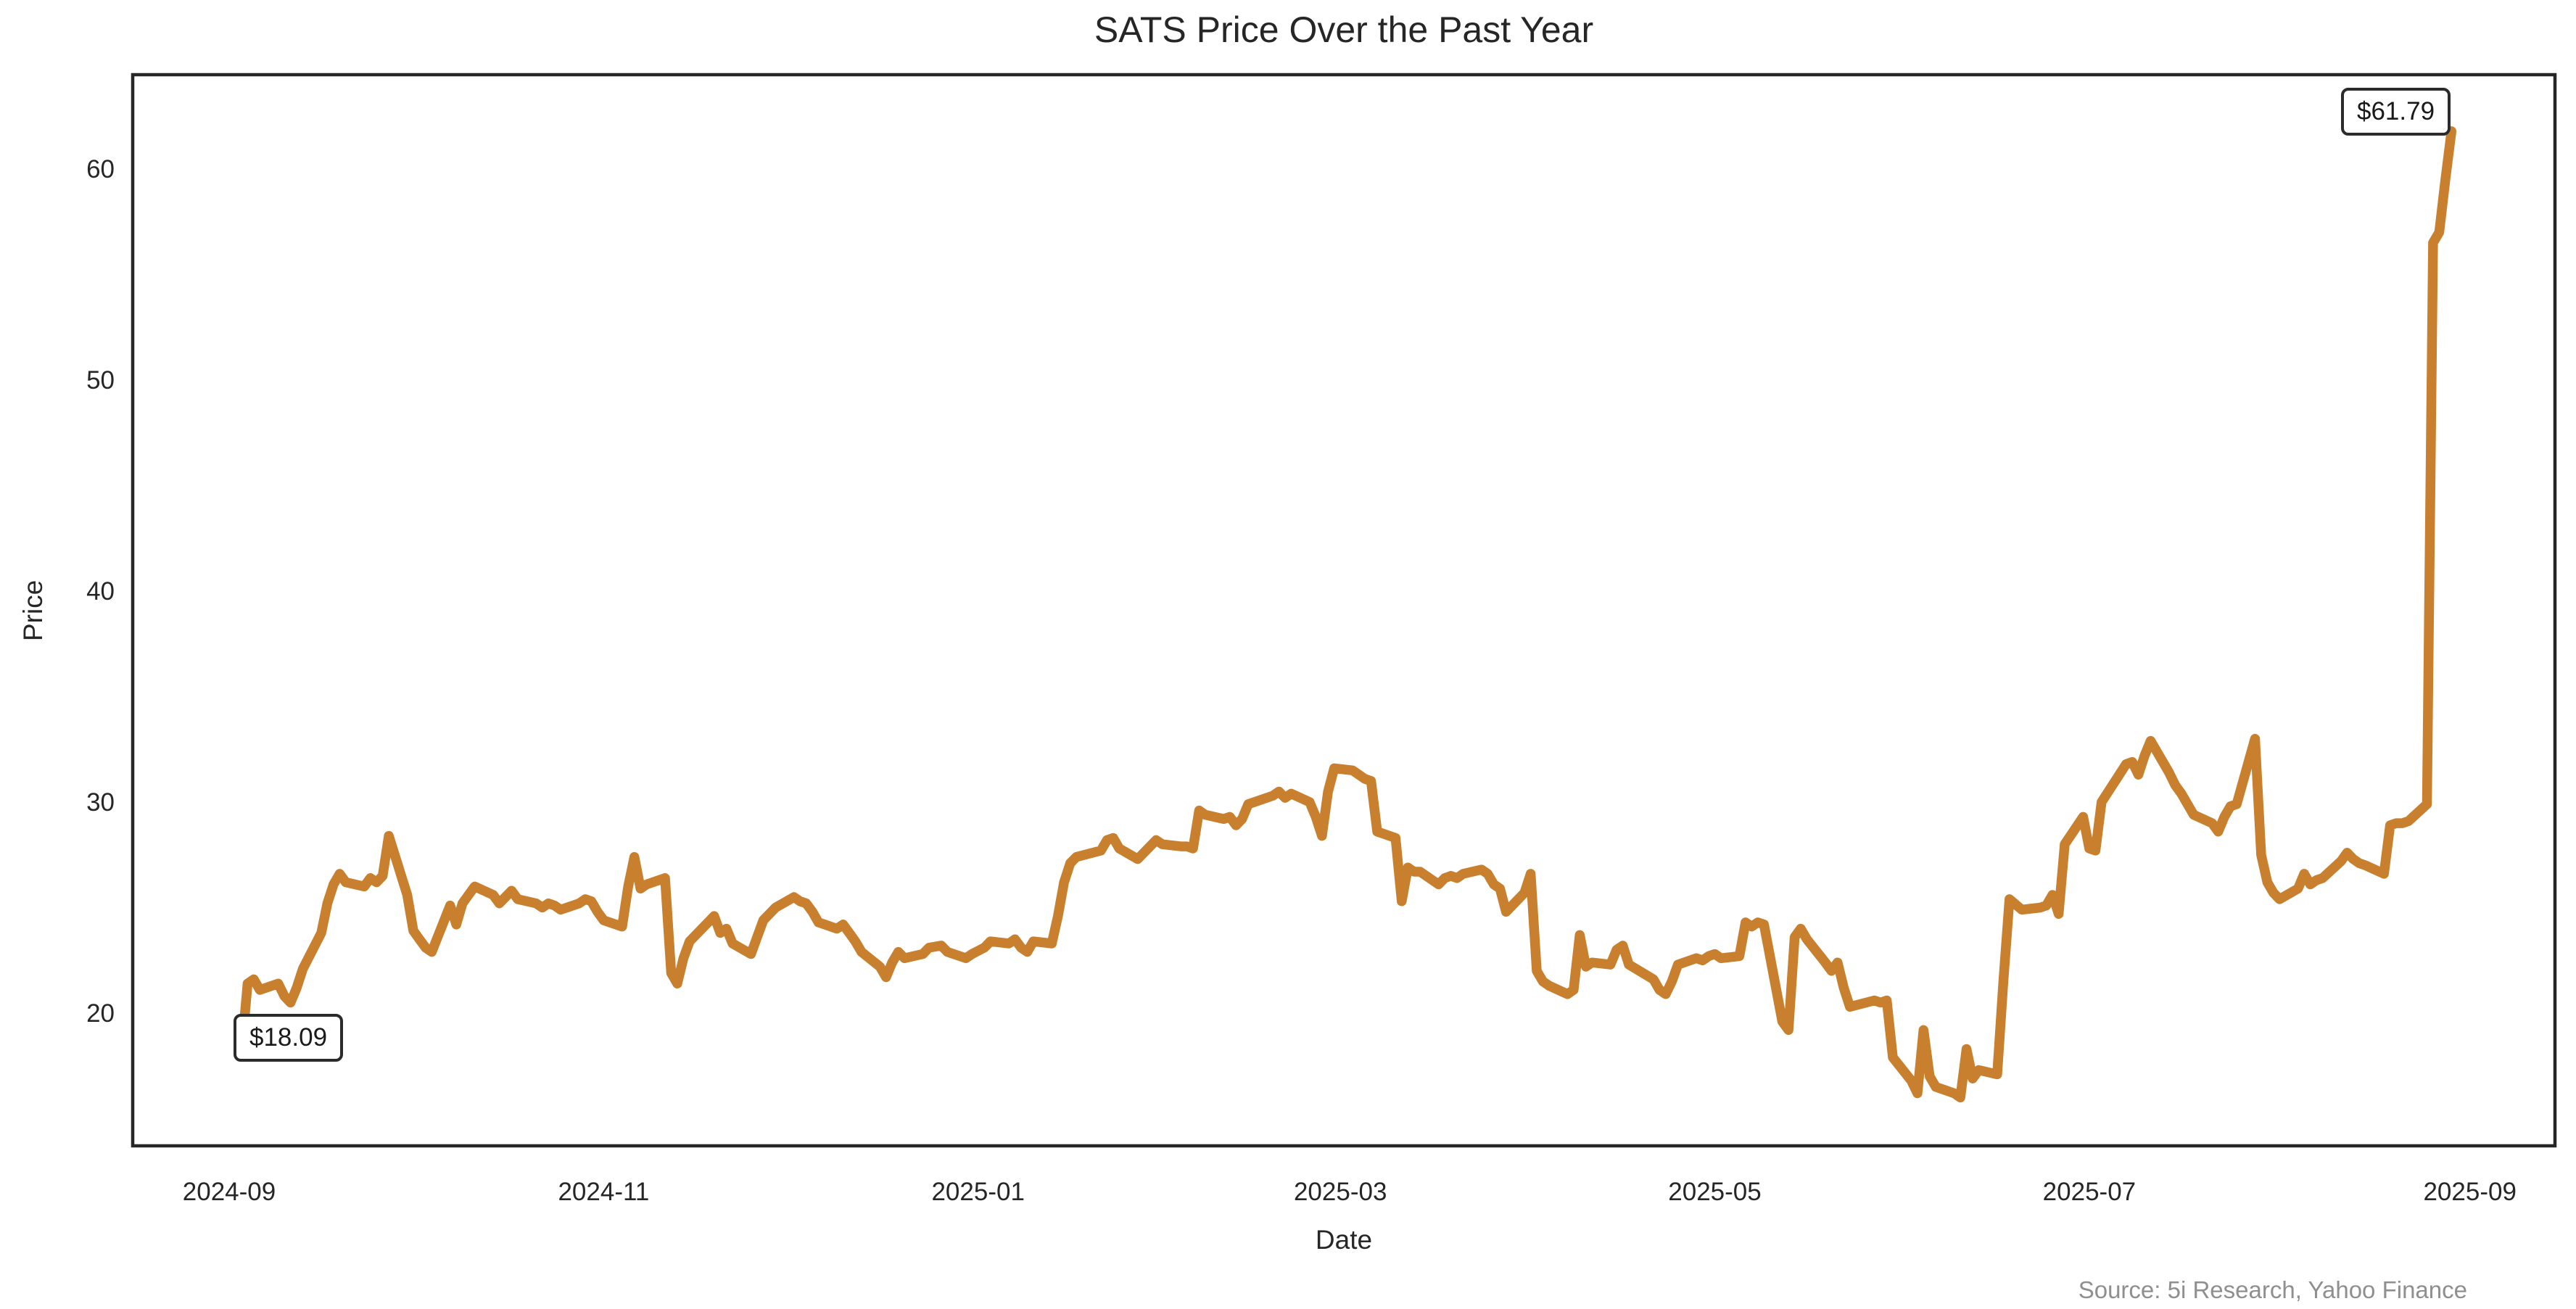 This screenshot has width=2576, height=1309. What do you see at coordinates (978, 1192) in the screenshot?
I see `x-tick-label: 2025-01` at bounding box center [978, 1192].